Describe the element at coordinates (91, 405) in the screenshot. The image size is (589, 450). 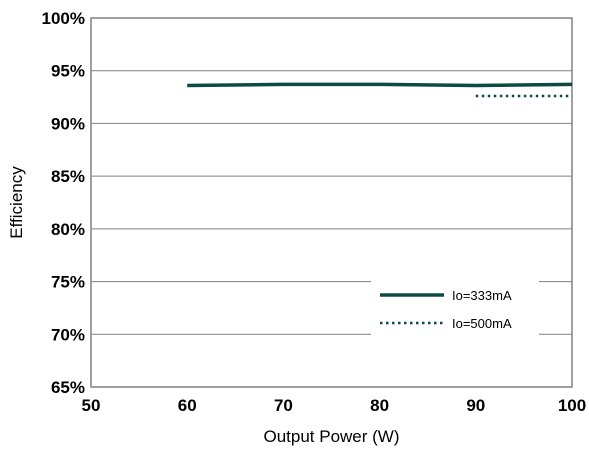
I see `x-tick-label: 50` at that location.